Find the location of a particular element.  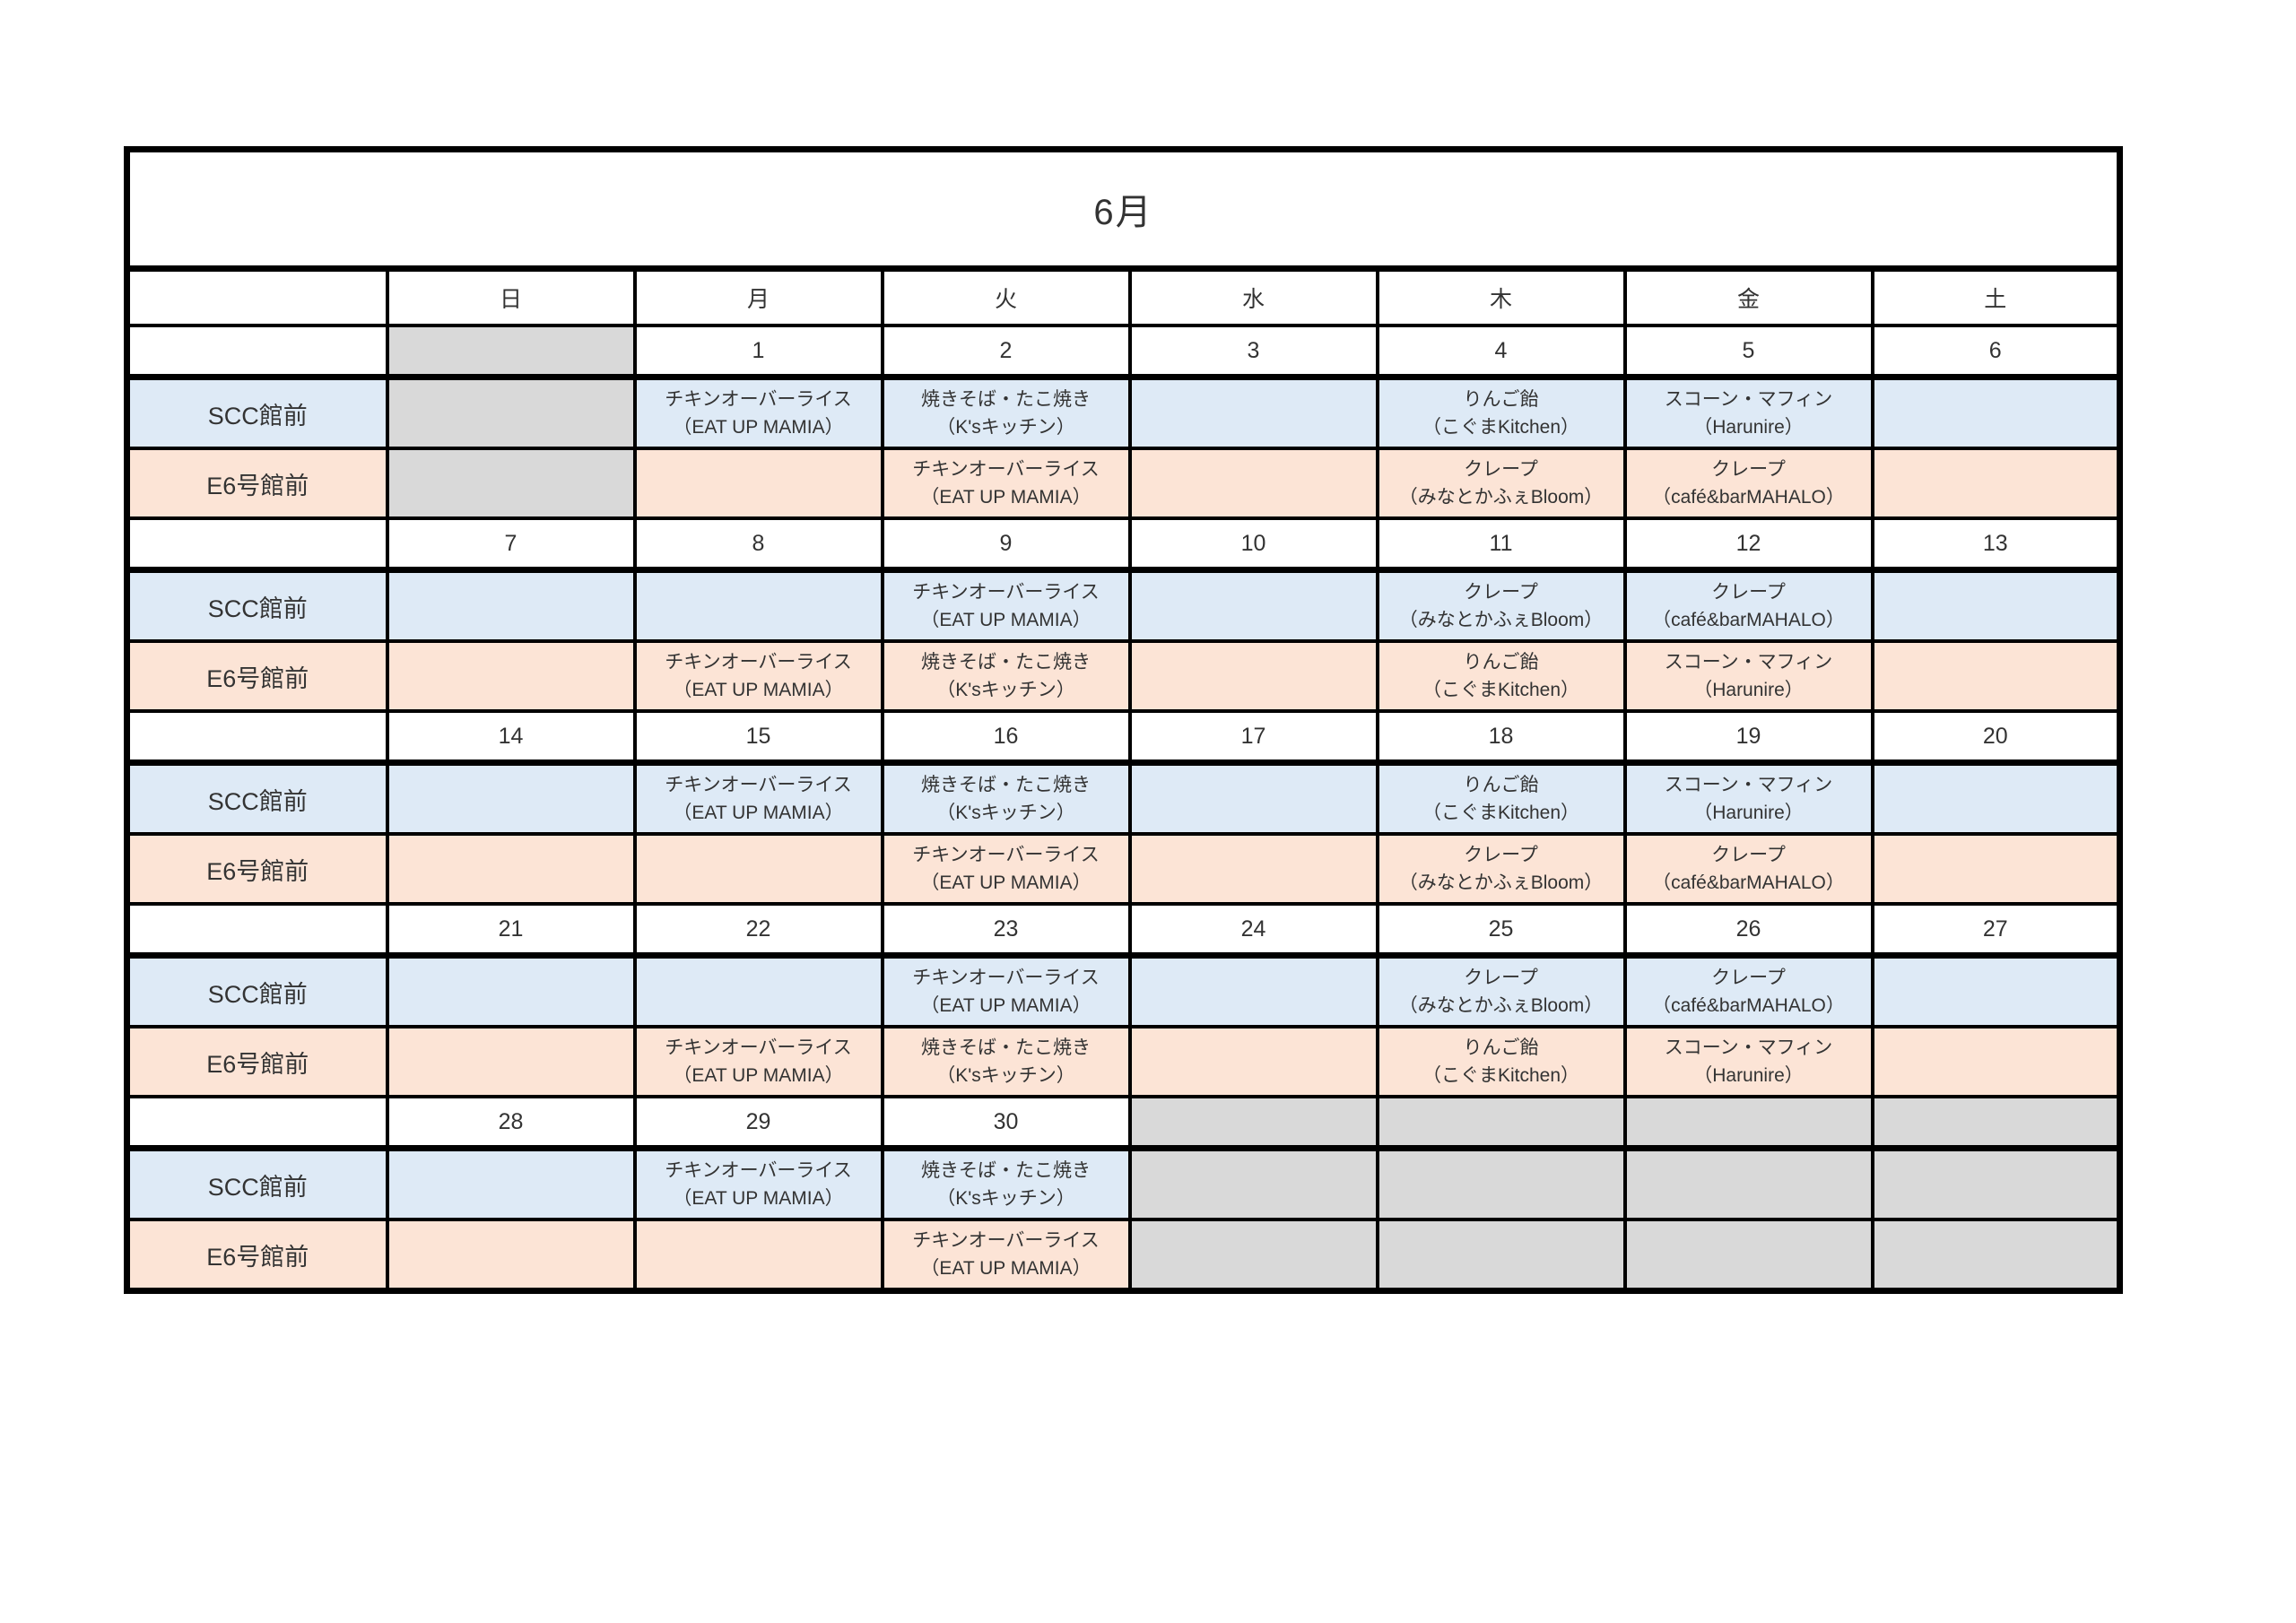

date-cell: 2 is located at coordinates (1006, 352).